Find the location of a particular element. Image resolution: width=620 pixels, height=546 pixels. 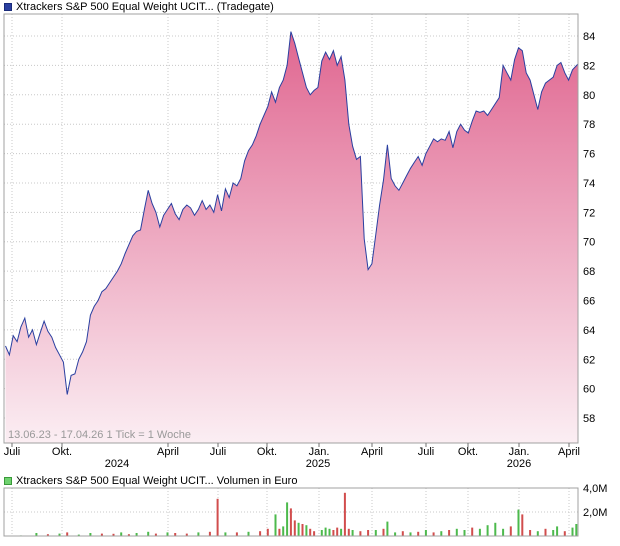

volume-y-tick-label: 2,0M is located at coordinates (595, 513).